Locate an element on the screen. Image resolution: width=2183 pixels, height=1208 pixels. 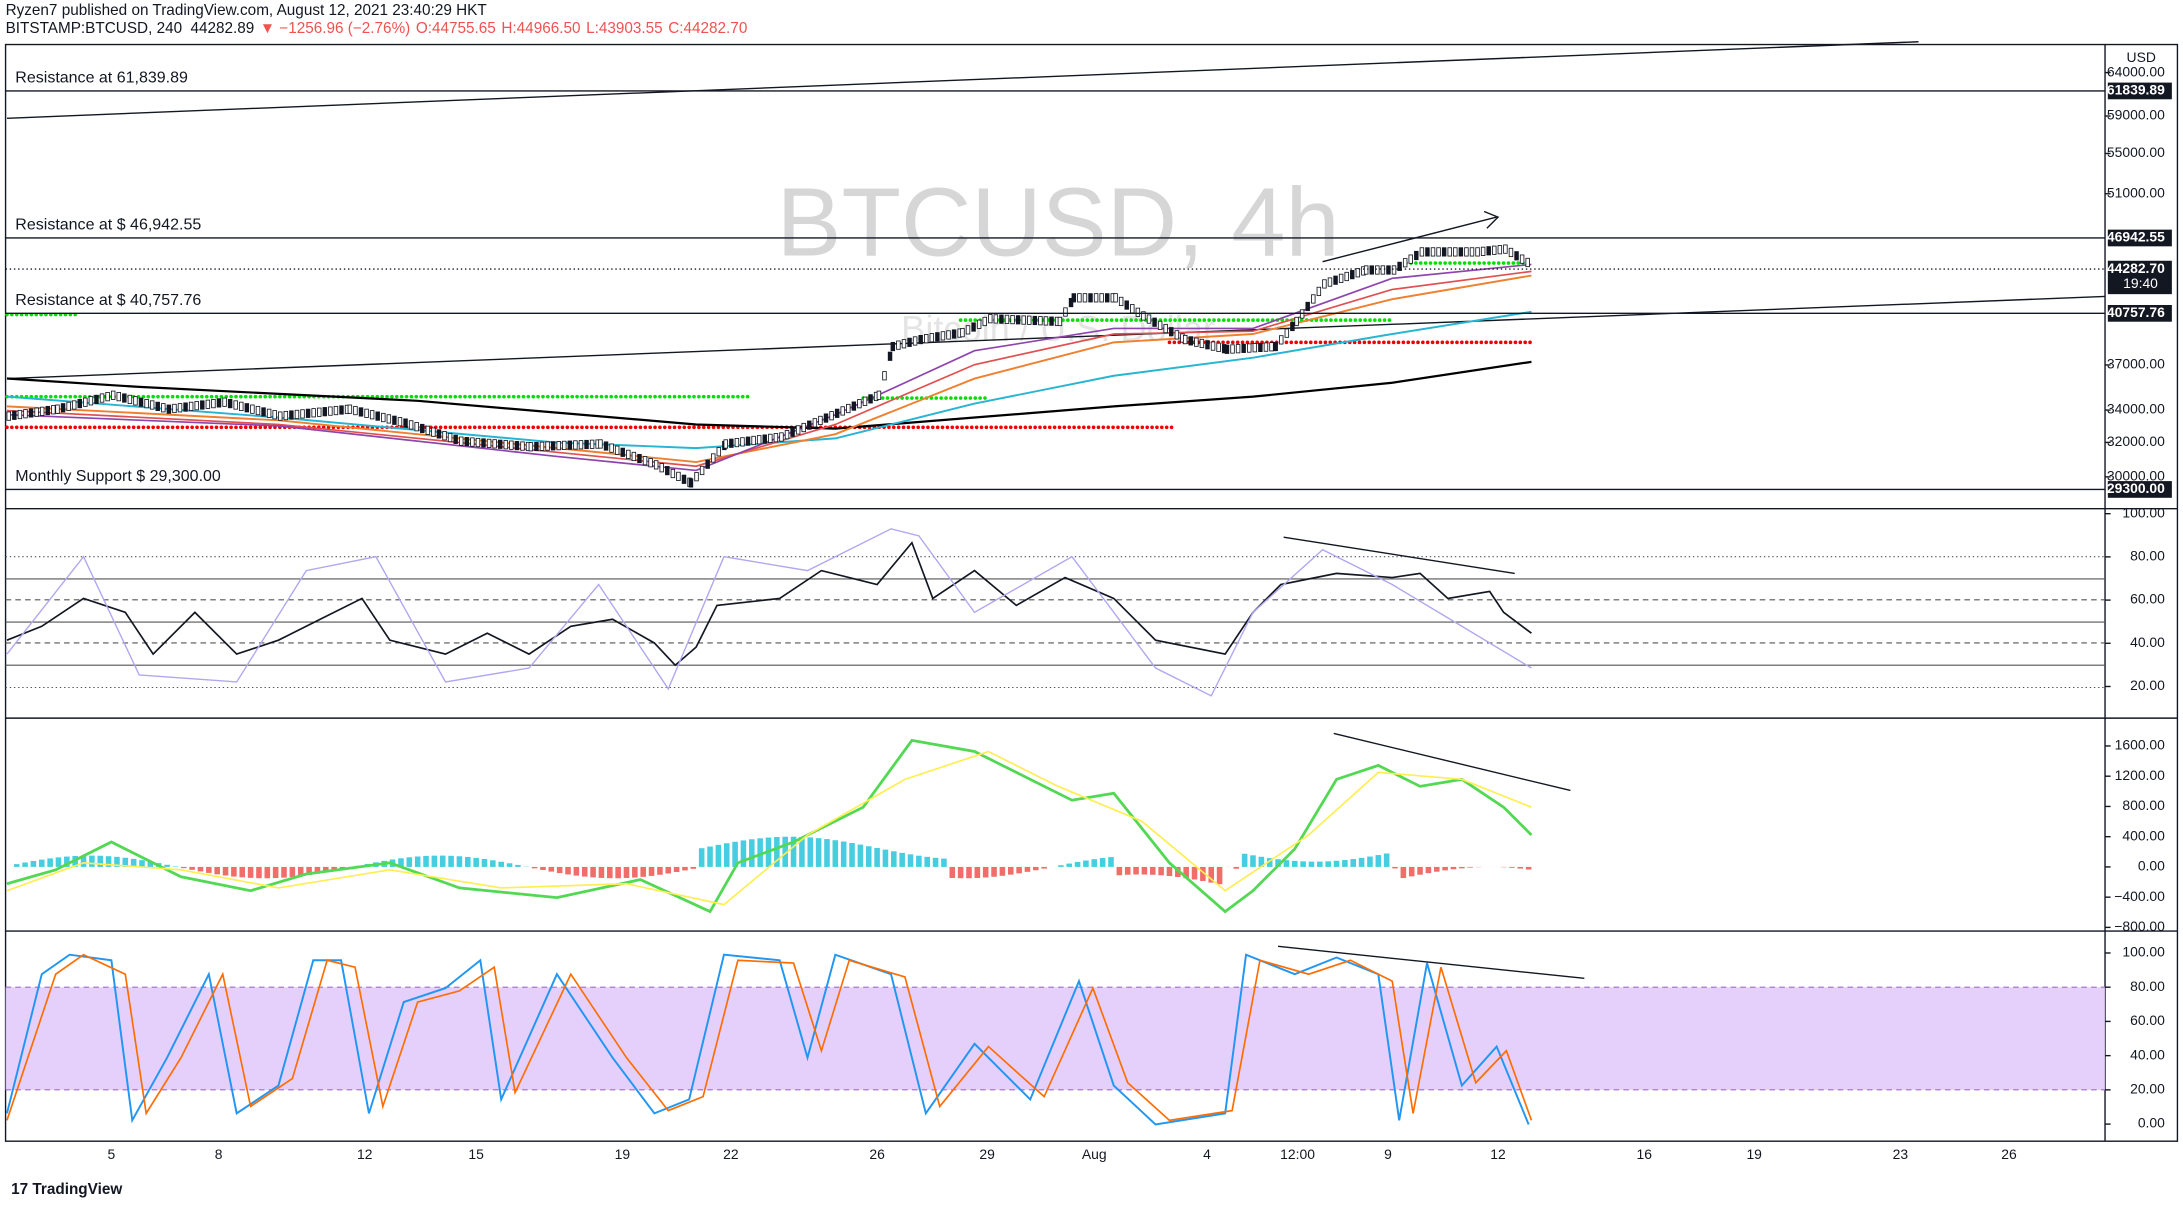
x-tick-label: 19 is located at coordinates (1754, 1154).